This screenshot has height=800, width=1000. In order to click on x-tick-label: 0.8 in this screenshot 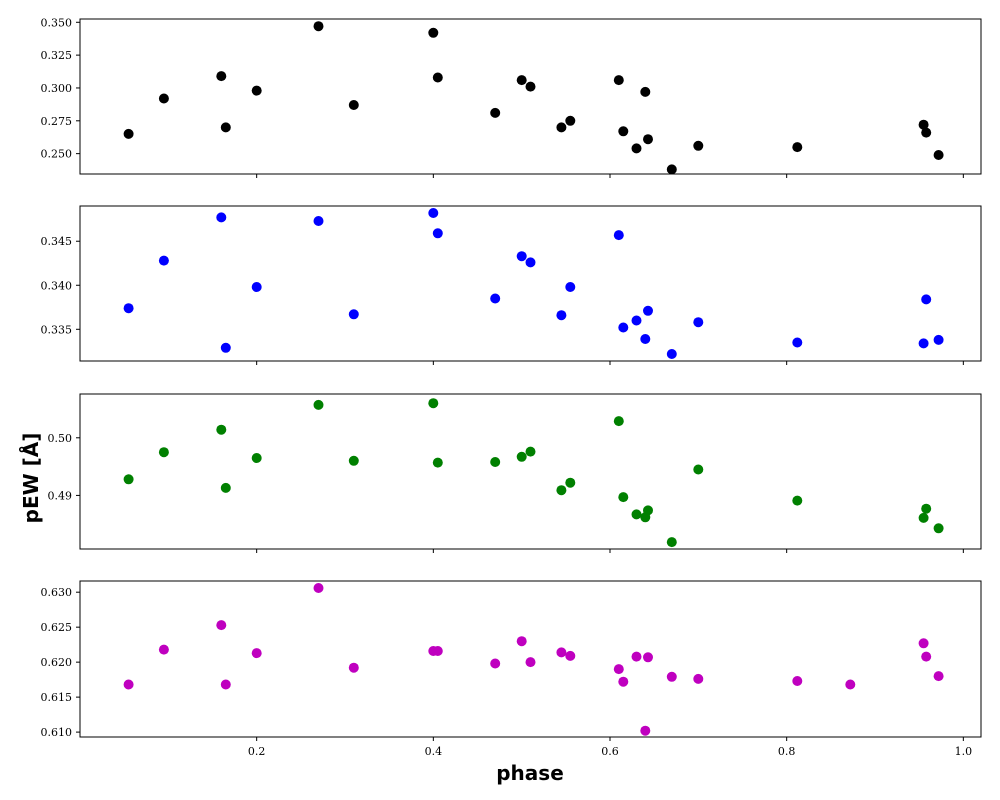, I will do `click(787, 751)`.